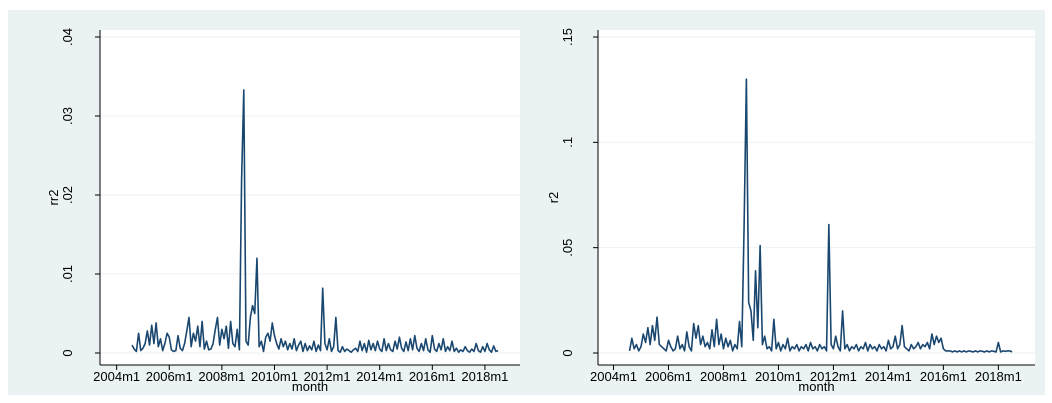  I want to click on y-tick-label: .02, so click(67, 195).